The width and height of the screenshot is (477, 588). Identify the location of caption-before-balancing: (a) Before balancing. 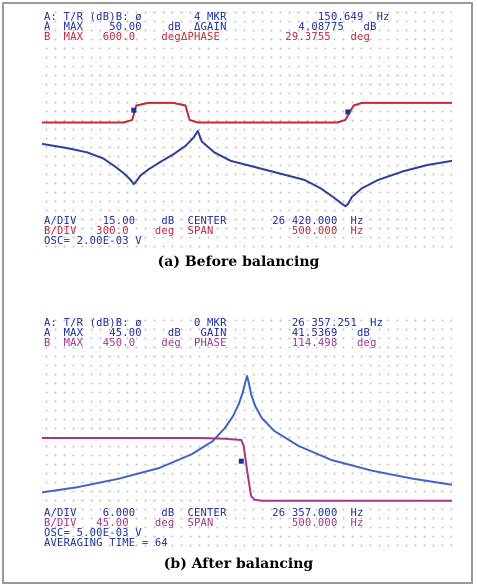
(238, 262).